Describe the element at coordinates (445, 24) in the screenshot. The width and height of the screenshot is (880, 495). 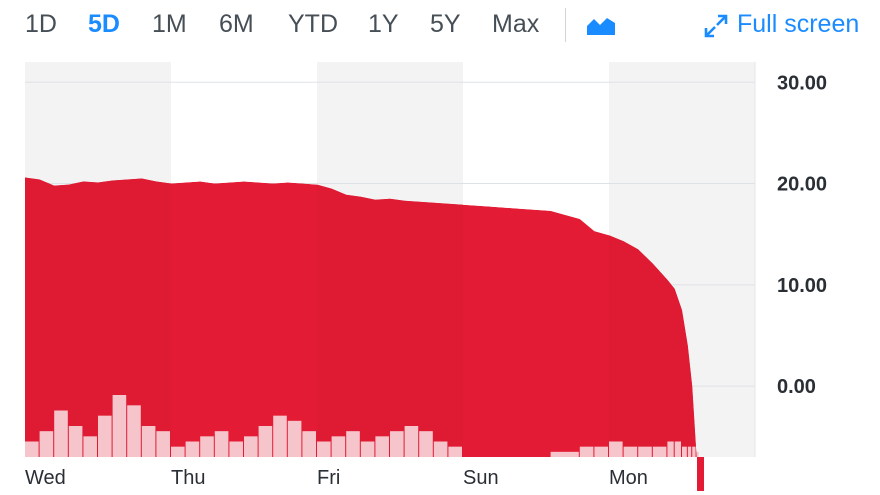
I see `range-5y-button: 5Y` at that location.